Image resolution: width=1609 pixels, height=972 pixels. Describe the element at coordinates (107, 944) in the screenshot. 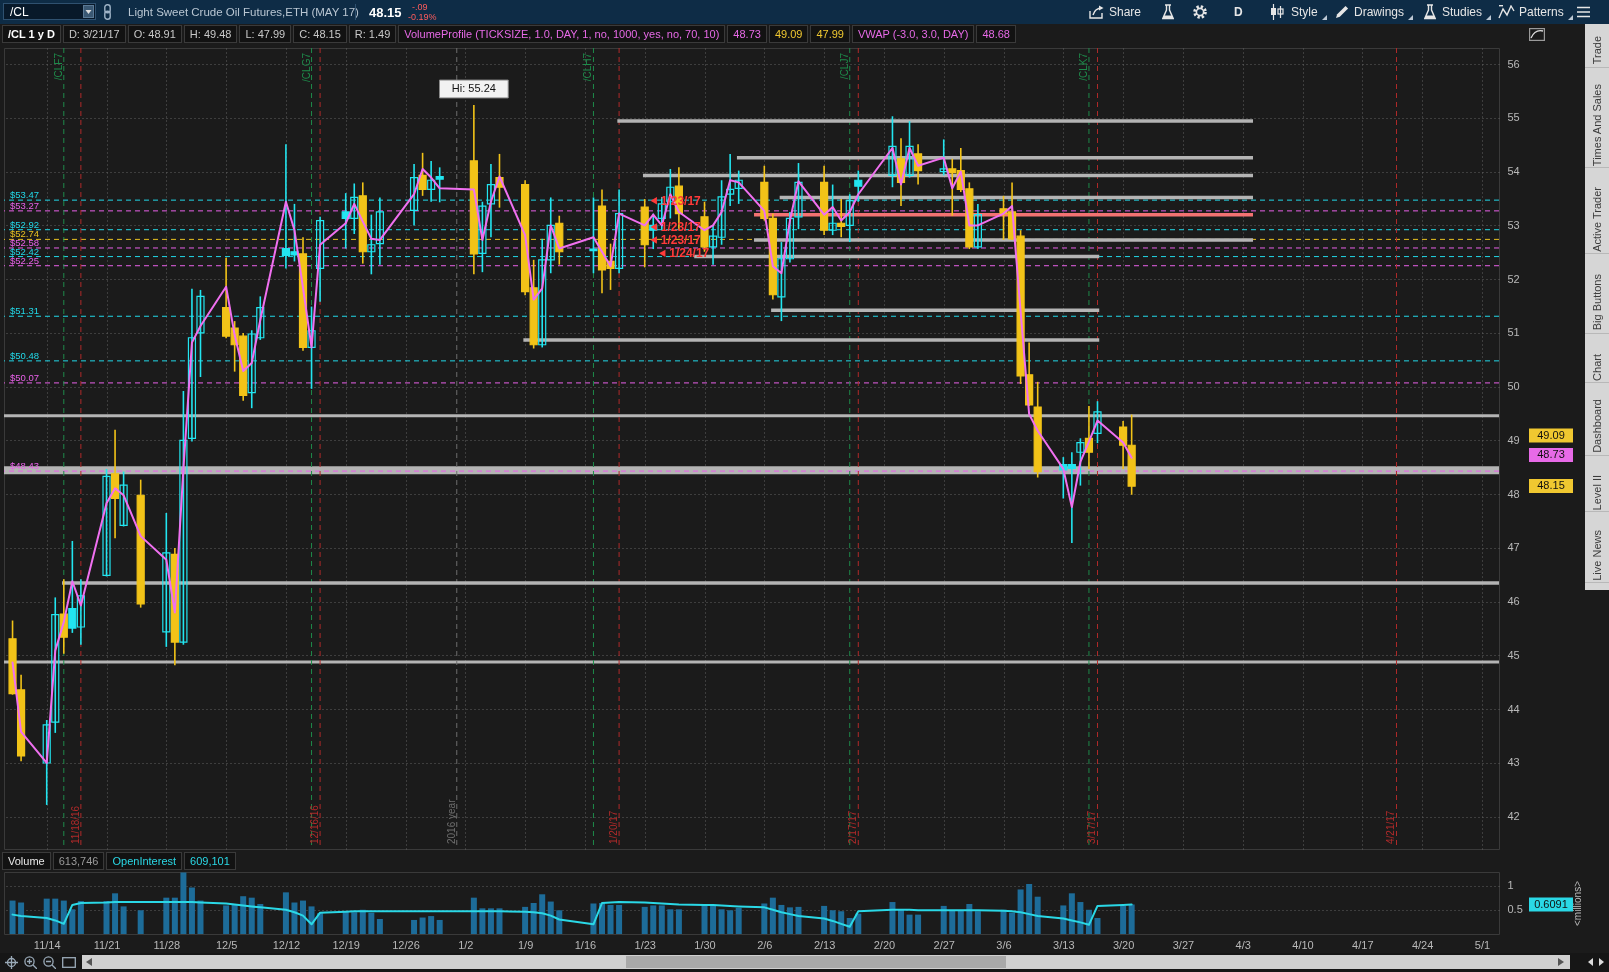

I see `x-tick-label: 11/21` at that location.